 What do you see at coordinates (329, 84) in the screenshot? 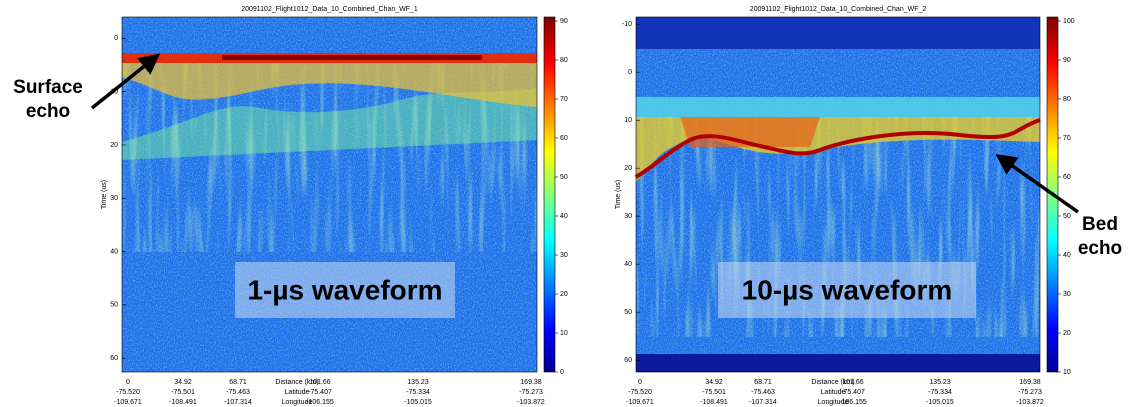
I see `subsurface` at bounding box center [329, 84].